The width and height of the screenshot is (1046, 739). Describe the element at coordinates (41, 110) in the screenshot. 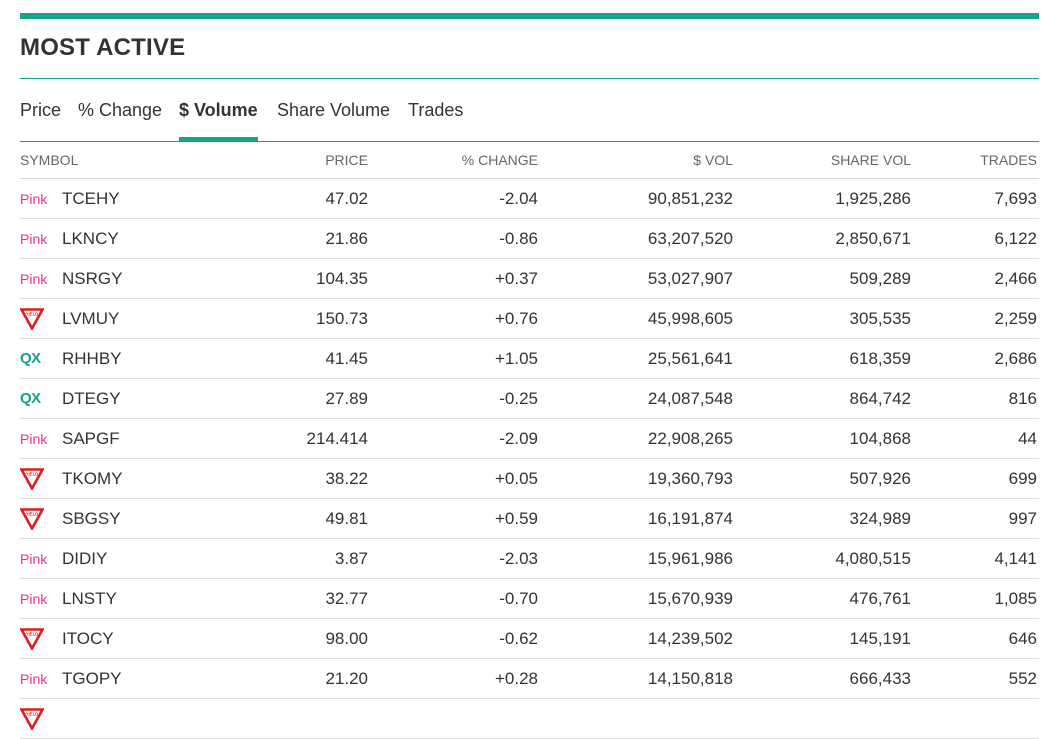

I see `tab-price: Price` at that location.